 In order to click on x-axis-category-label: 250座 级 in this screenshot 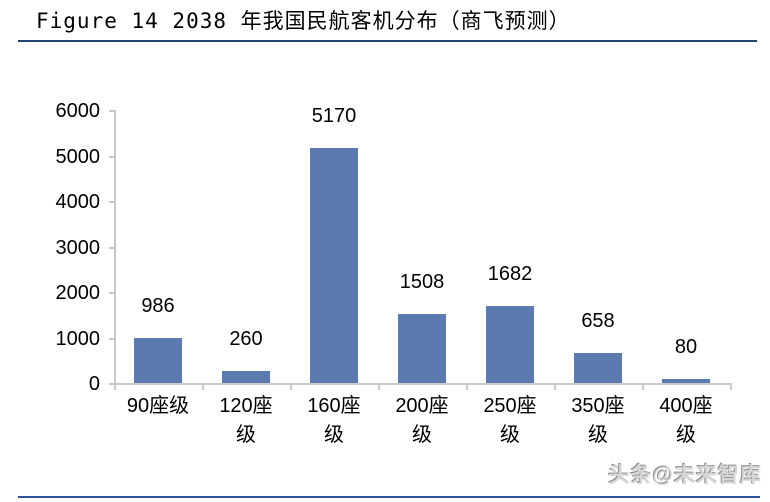, I will do `click(510, 420)`.